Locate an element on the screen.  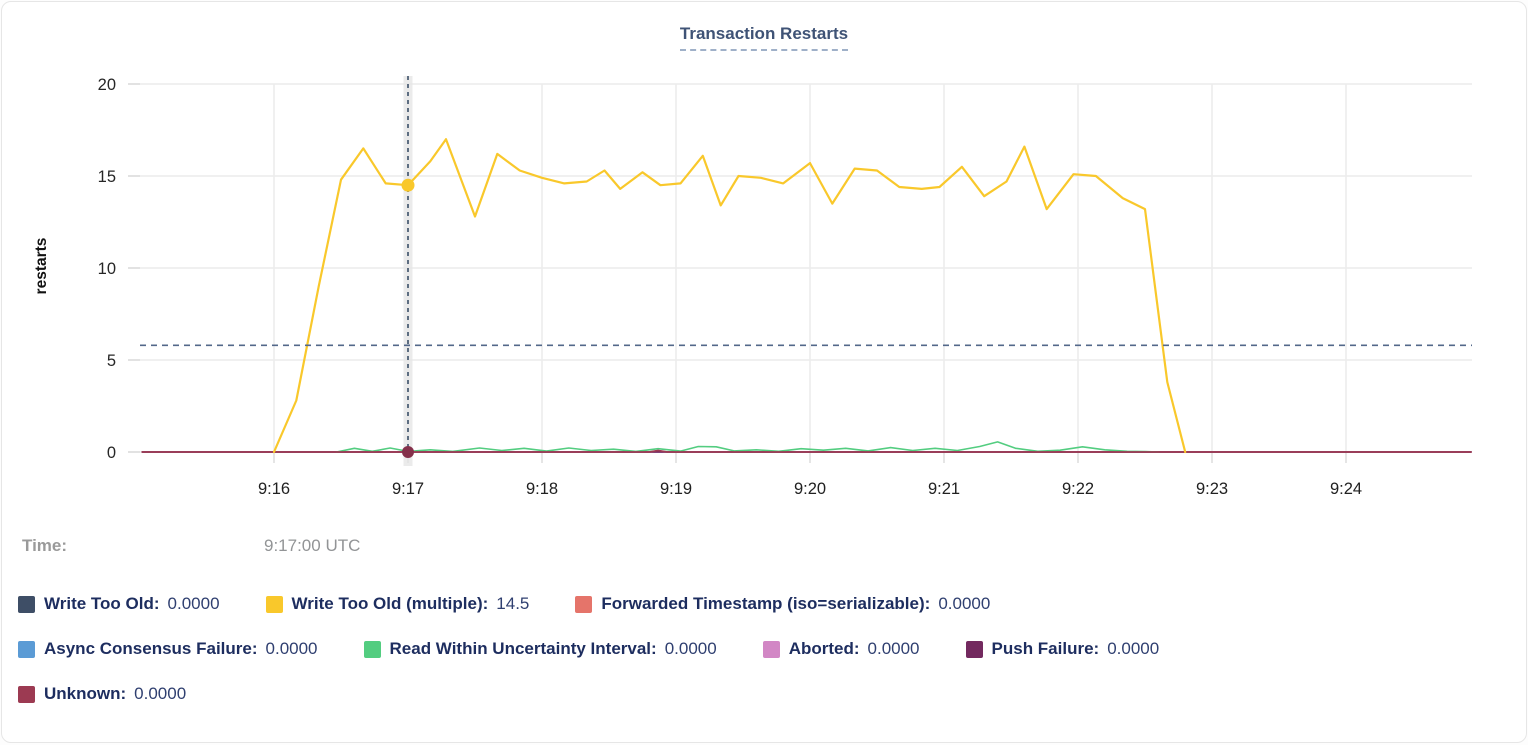
y-tick-label: 0 is located at coordinates (111, 453).